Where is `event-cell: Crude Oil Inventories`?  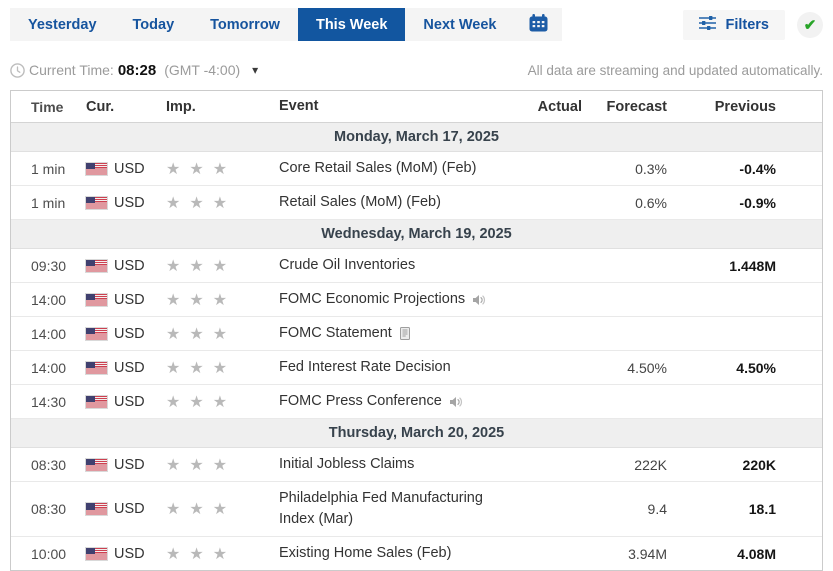
event-cell: Crude Oil Inventories is located at coordinates (400, 265).